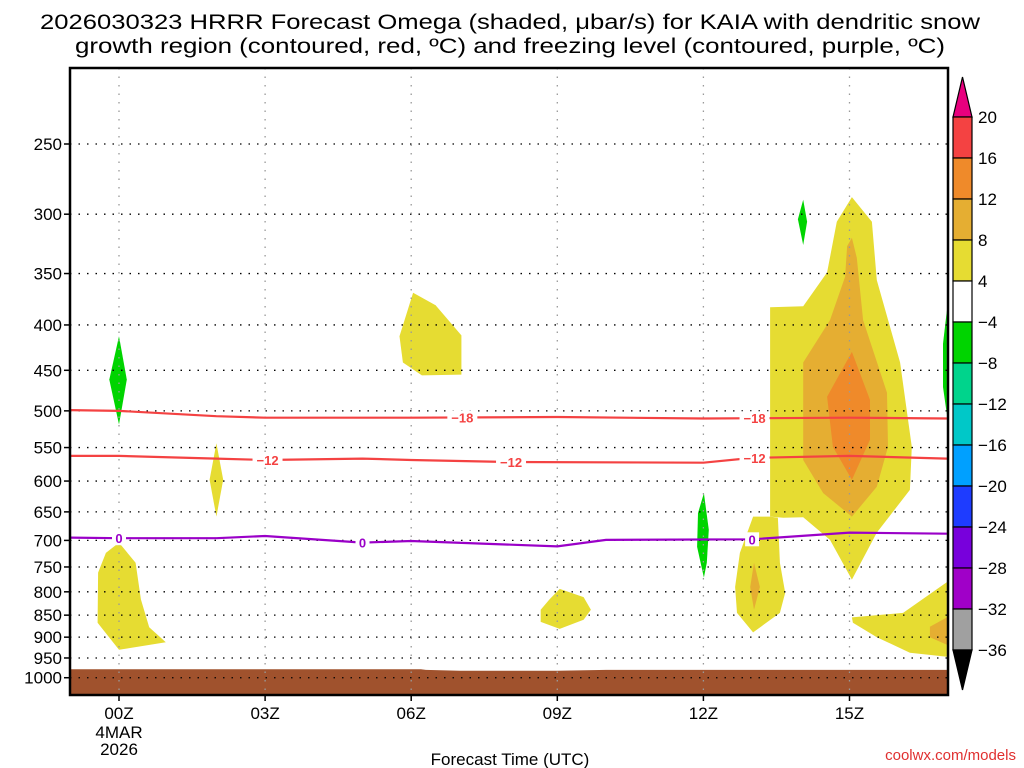  I want to click on colorbar-under-triangle, so click(962, 670).